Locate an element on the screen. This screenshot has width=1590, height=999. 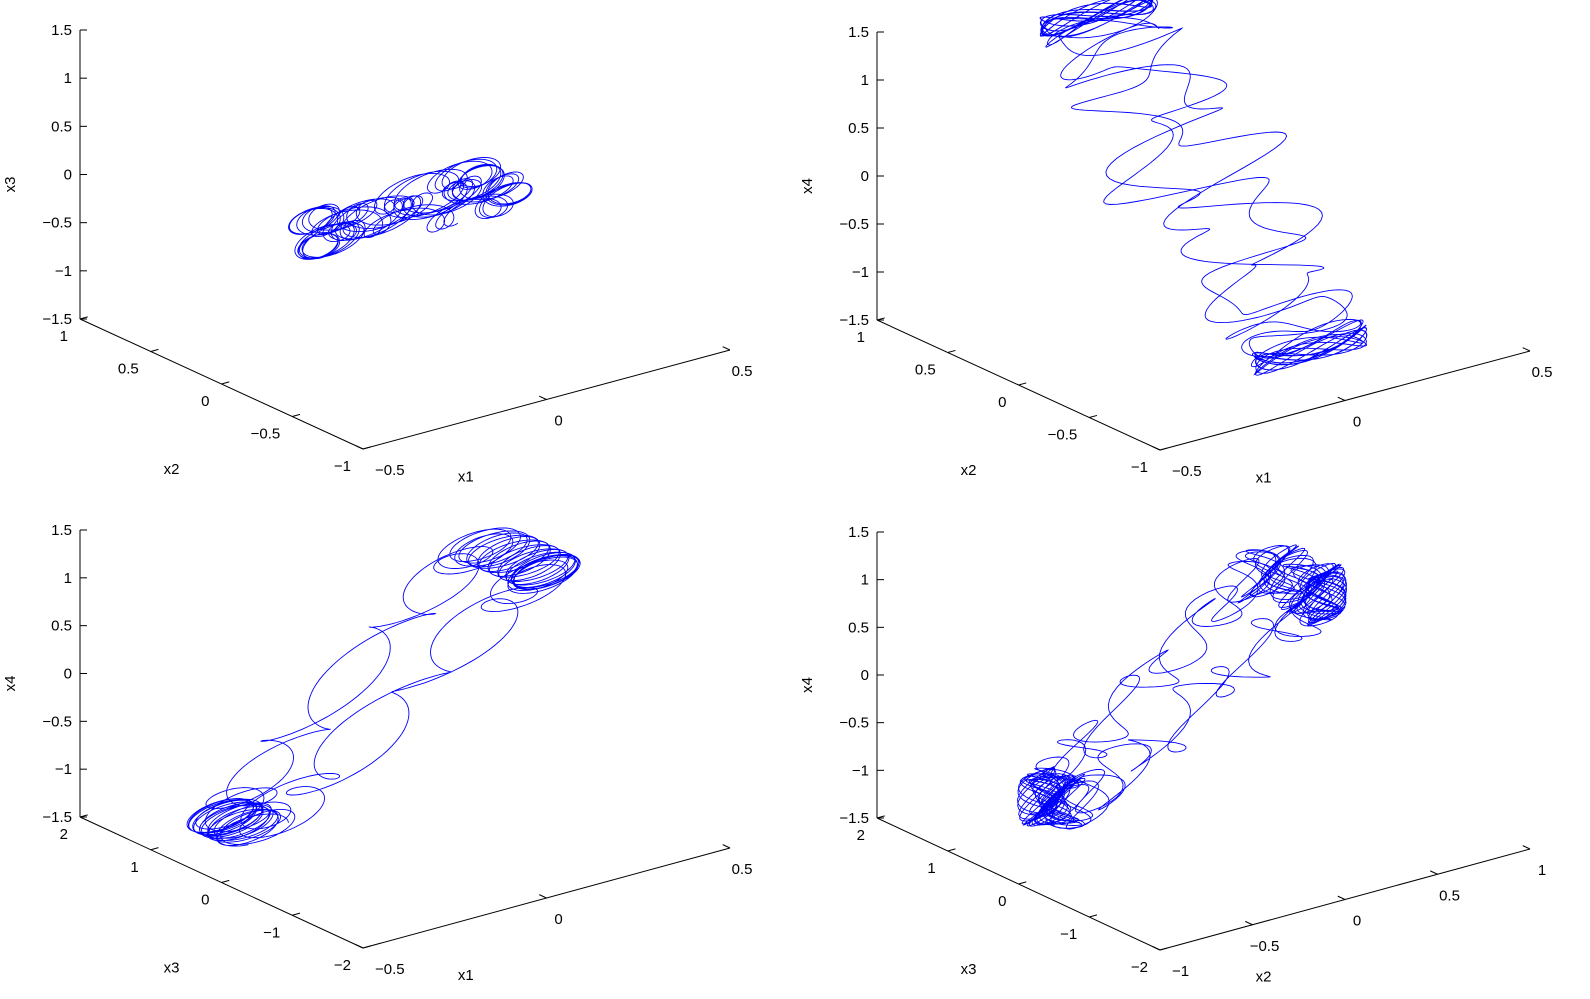
x-tick-label: 1 is located at coordinates (1542, 870).